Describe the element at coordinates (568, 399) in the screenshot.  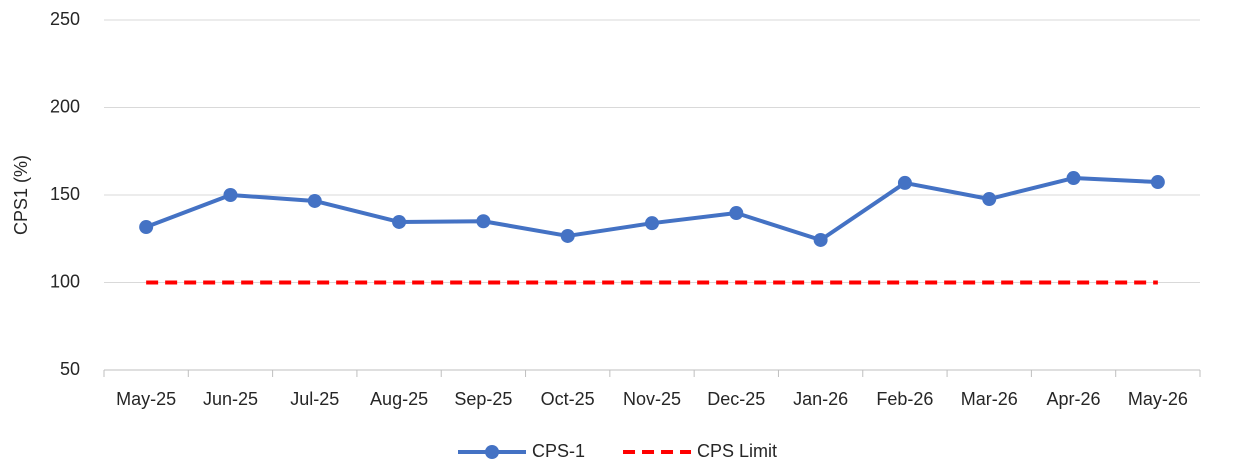
I see `x-tick-label: Oct-25` at that location.